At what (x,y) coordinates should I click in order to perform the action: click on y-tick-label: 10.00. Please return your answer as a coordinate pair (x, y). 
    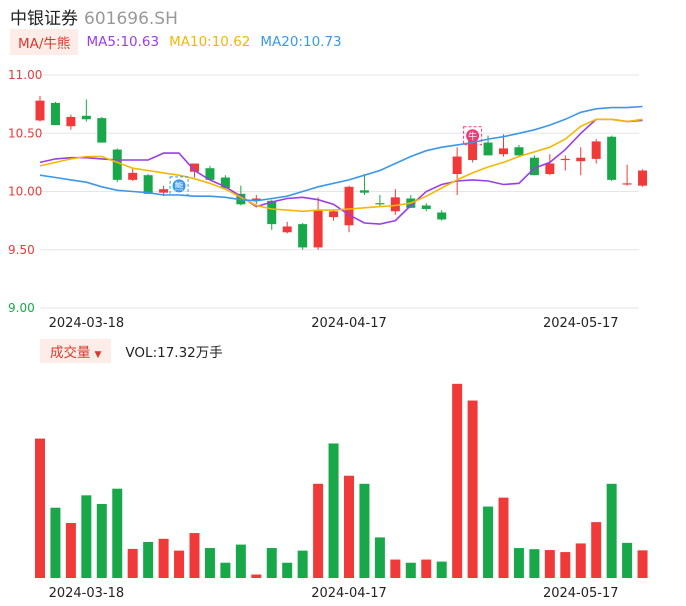
    Looking at the image, I should click on (25, 192).